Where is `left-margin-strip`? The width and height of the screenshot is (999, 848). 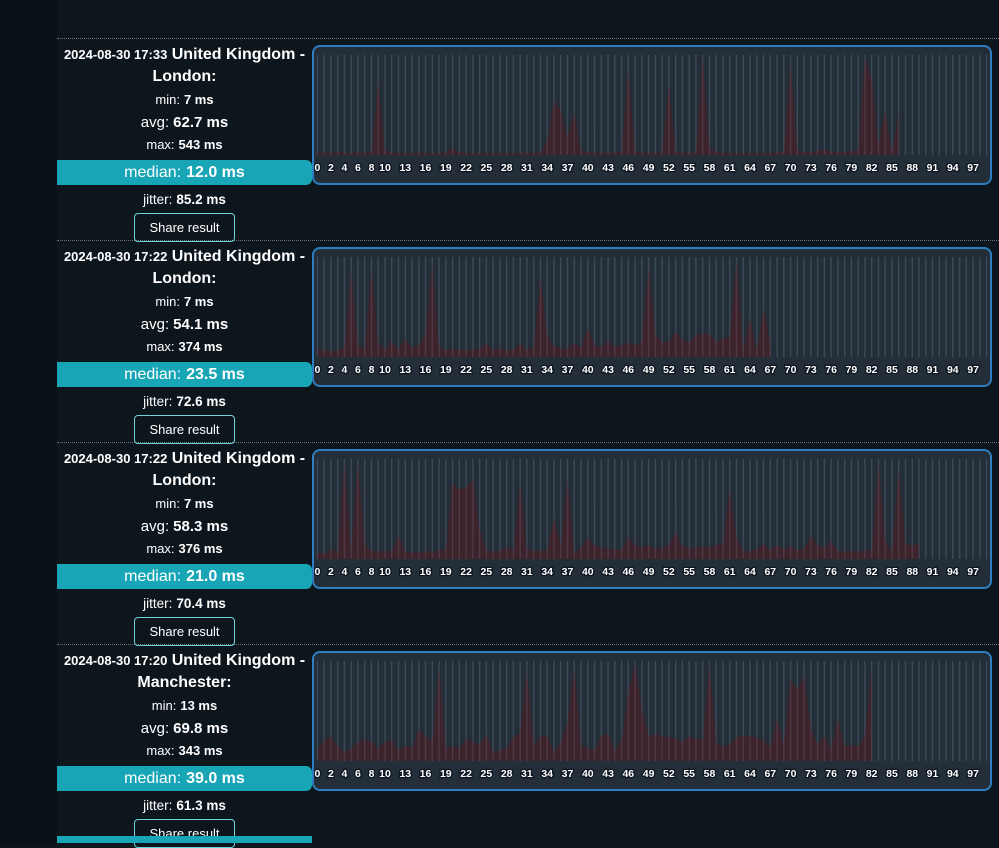
left-margin-strip is located at coordinates (28, 421).